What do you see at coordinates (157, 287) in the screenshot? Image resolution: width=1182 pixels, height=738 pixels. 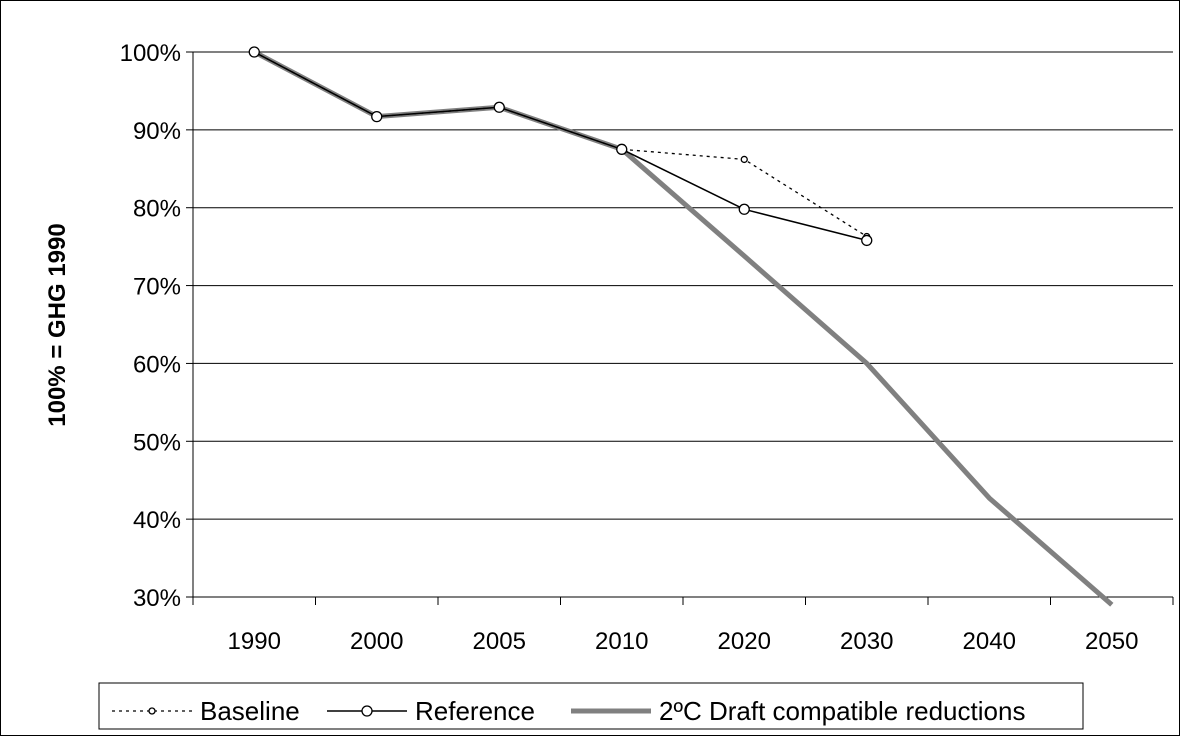 I see `y-tick-label: 70%` at bounding box center [157, 287].